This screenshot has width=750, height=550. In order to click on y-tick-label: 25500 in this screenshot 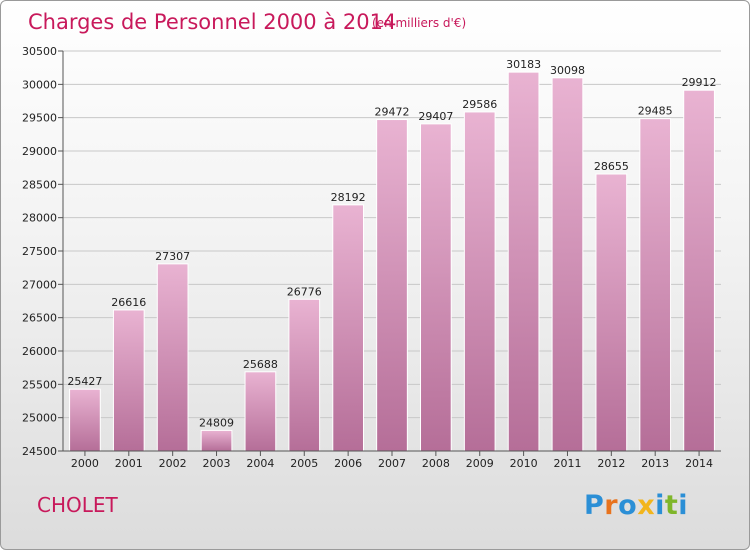, I will do `click(39, 384)`.